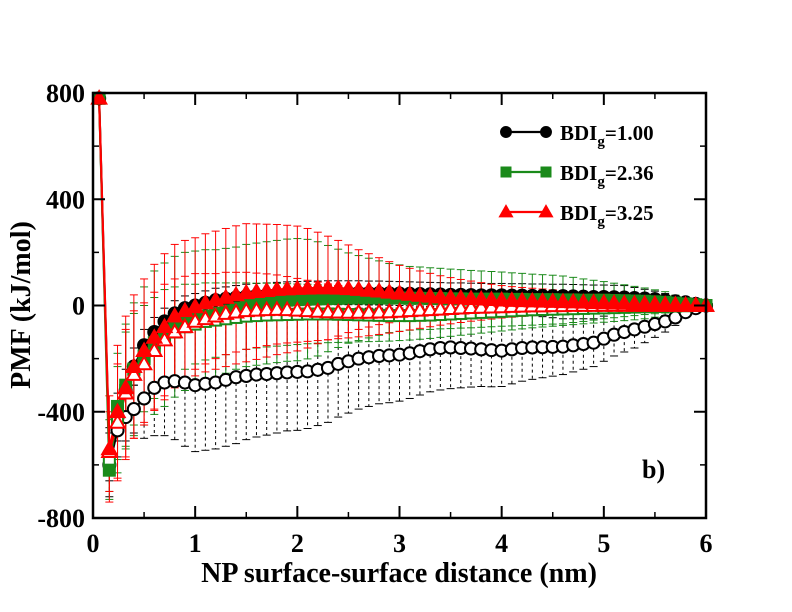 This screenshot has height=612, width=792. I want to click on x-tick-label: 0, so click(93, 543).